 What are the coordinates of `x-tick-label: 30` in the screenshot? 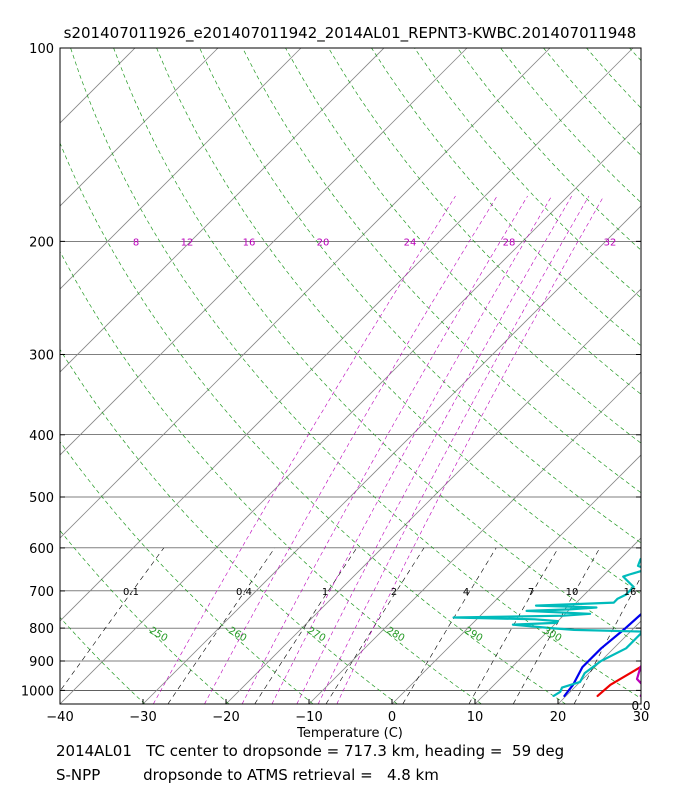 It's located at (641, 717).